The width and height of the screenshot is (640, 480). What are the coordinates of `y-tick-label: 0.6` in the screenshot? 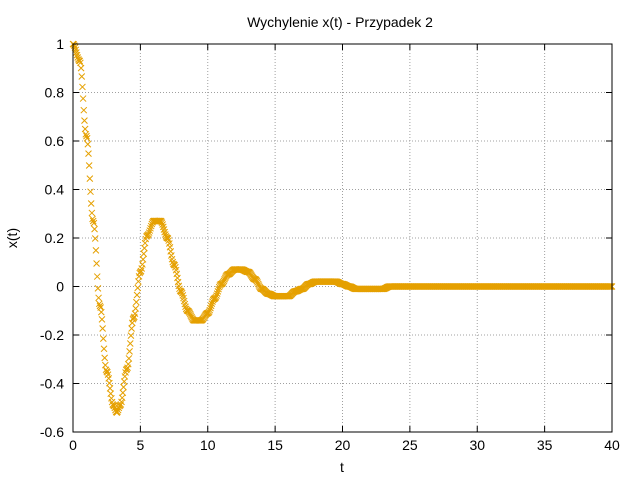 It's located at (55, 141).